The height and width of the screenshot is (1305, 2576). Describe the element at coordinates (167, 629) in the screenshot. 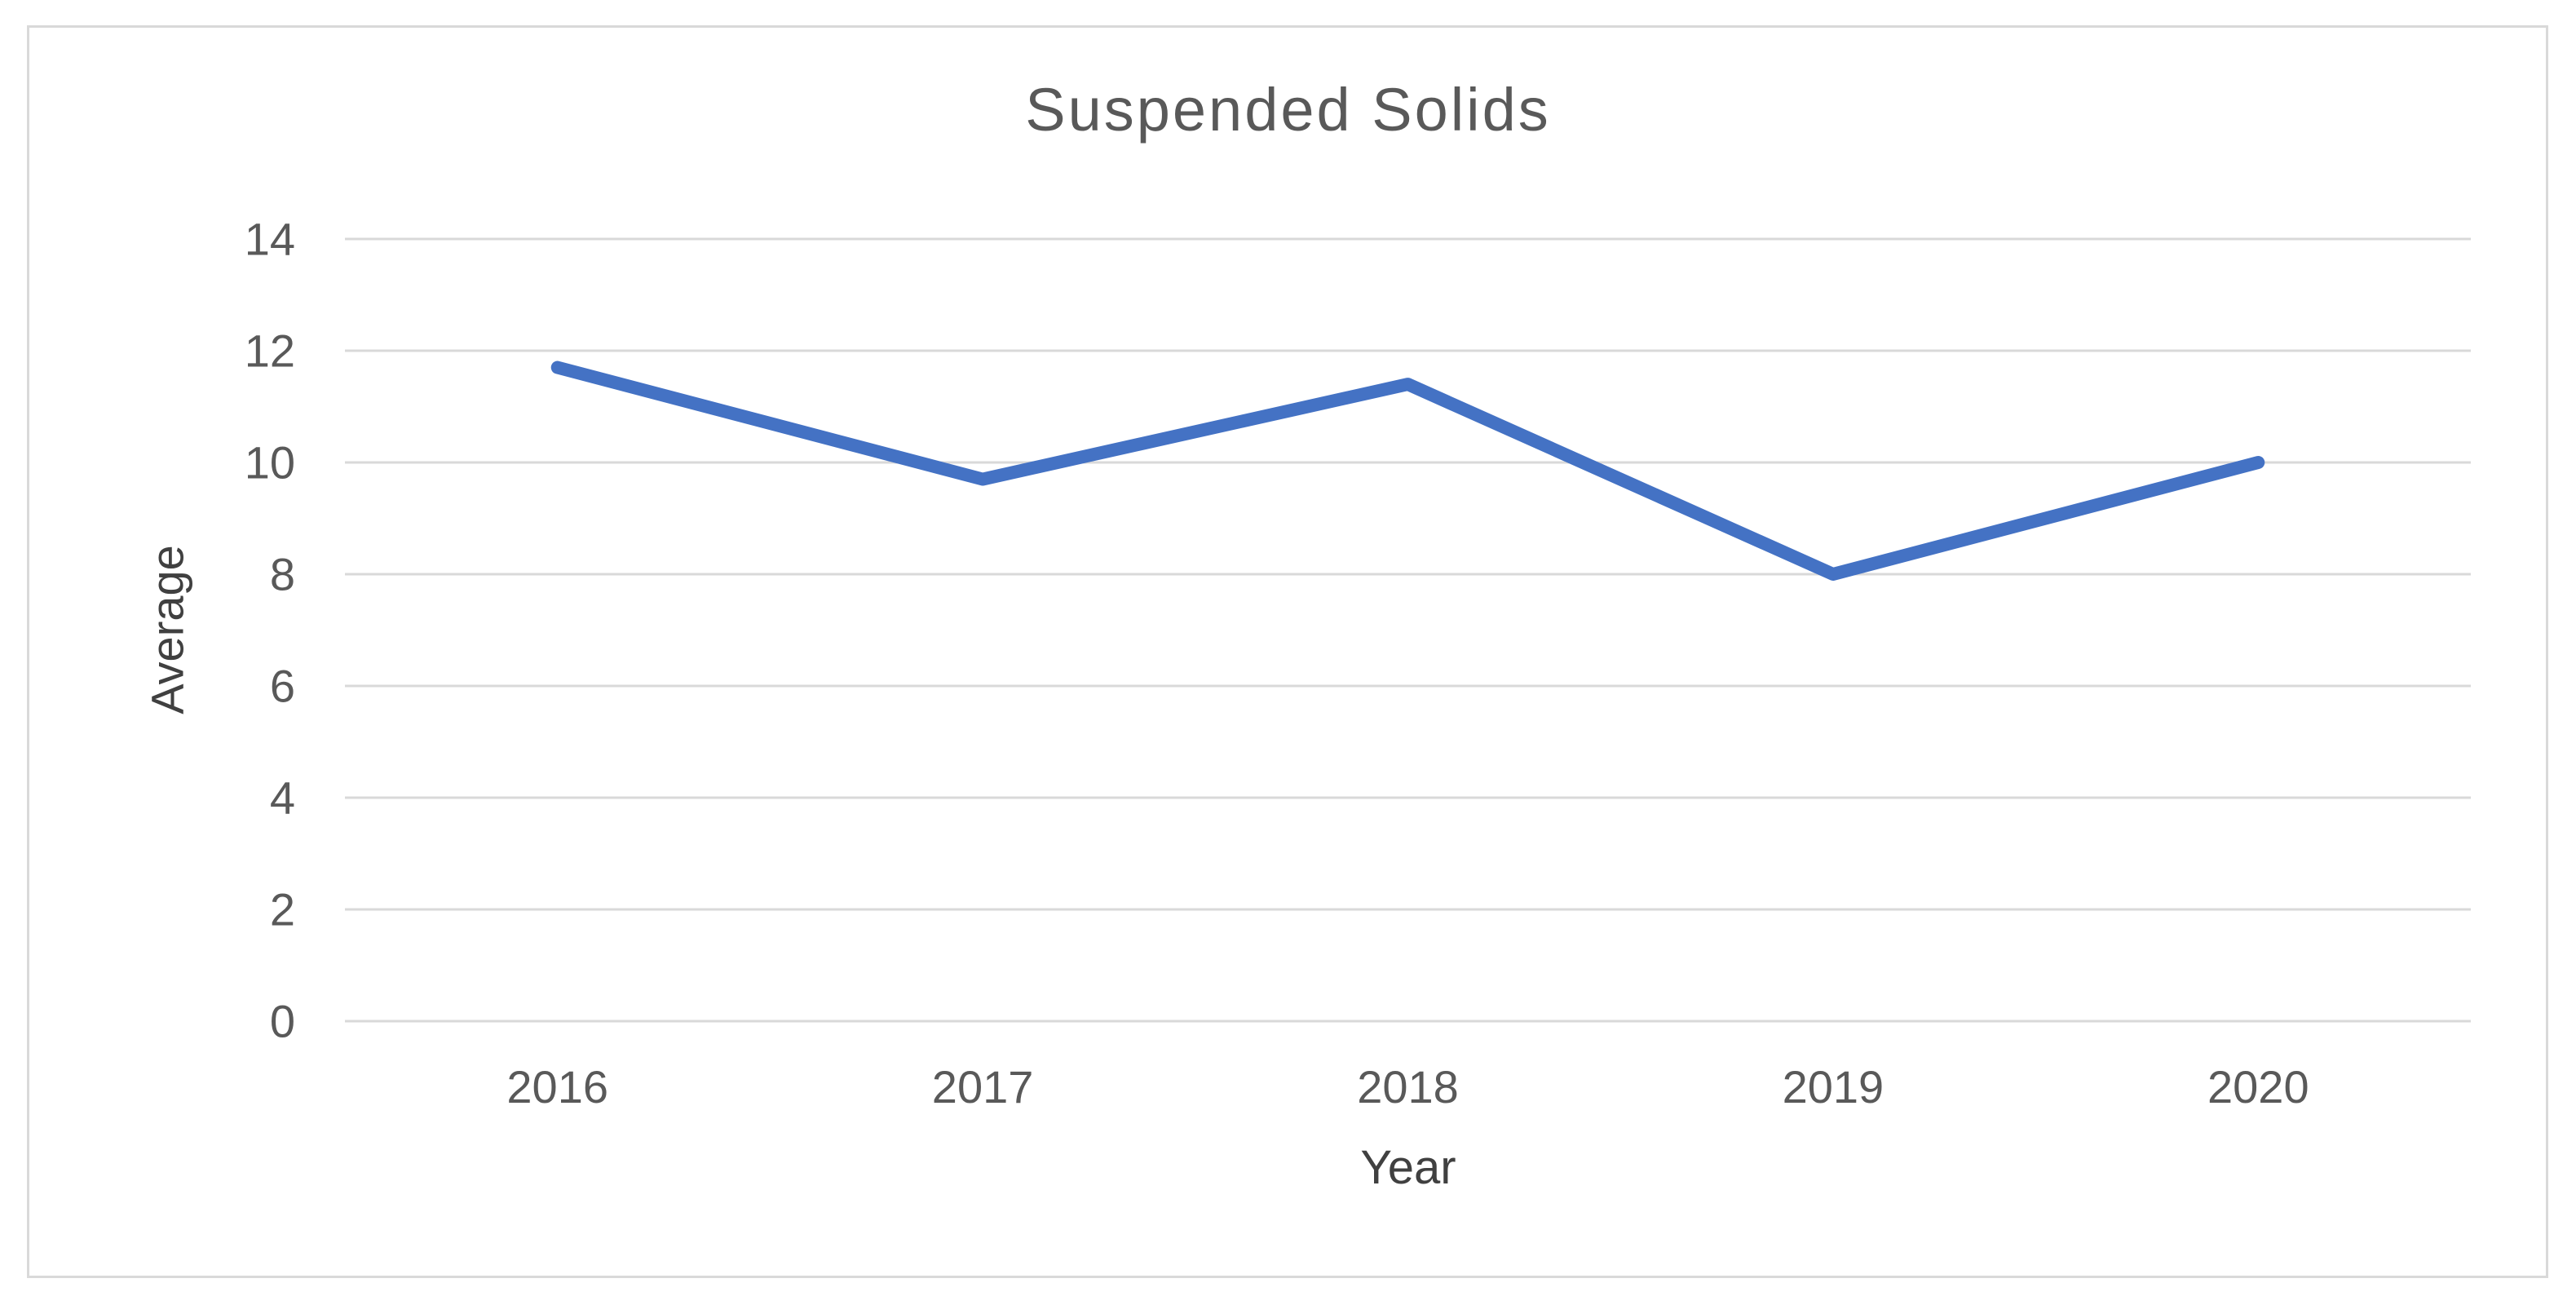

I see `y-axis-title: Average` at that location.